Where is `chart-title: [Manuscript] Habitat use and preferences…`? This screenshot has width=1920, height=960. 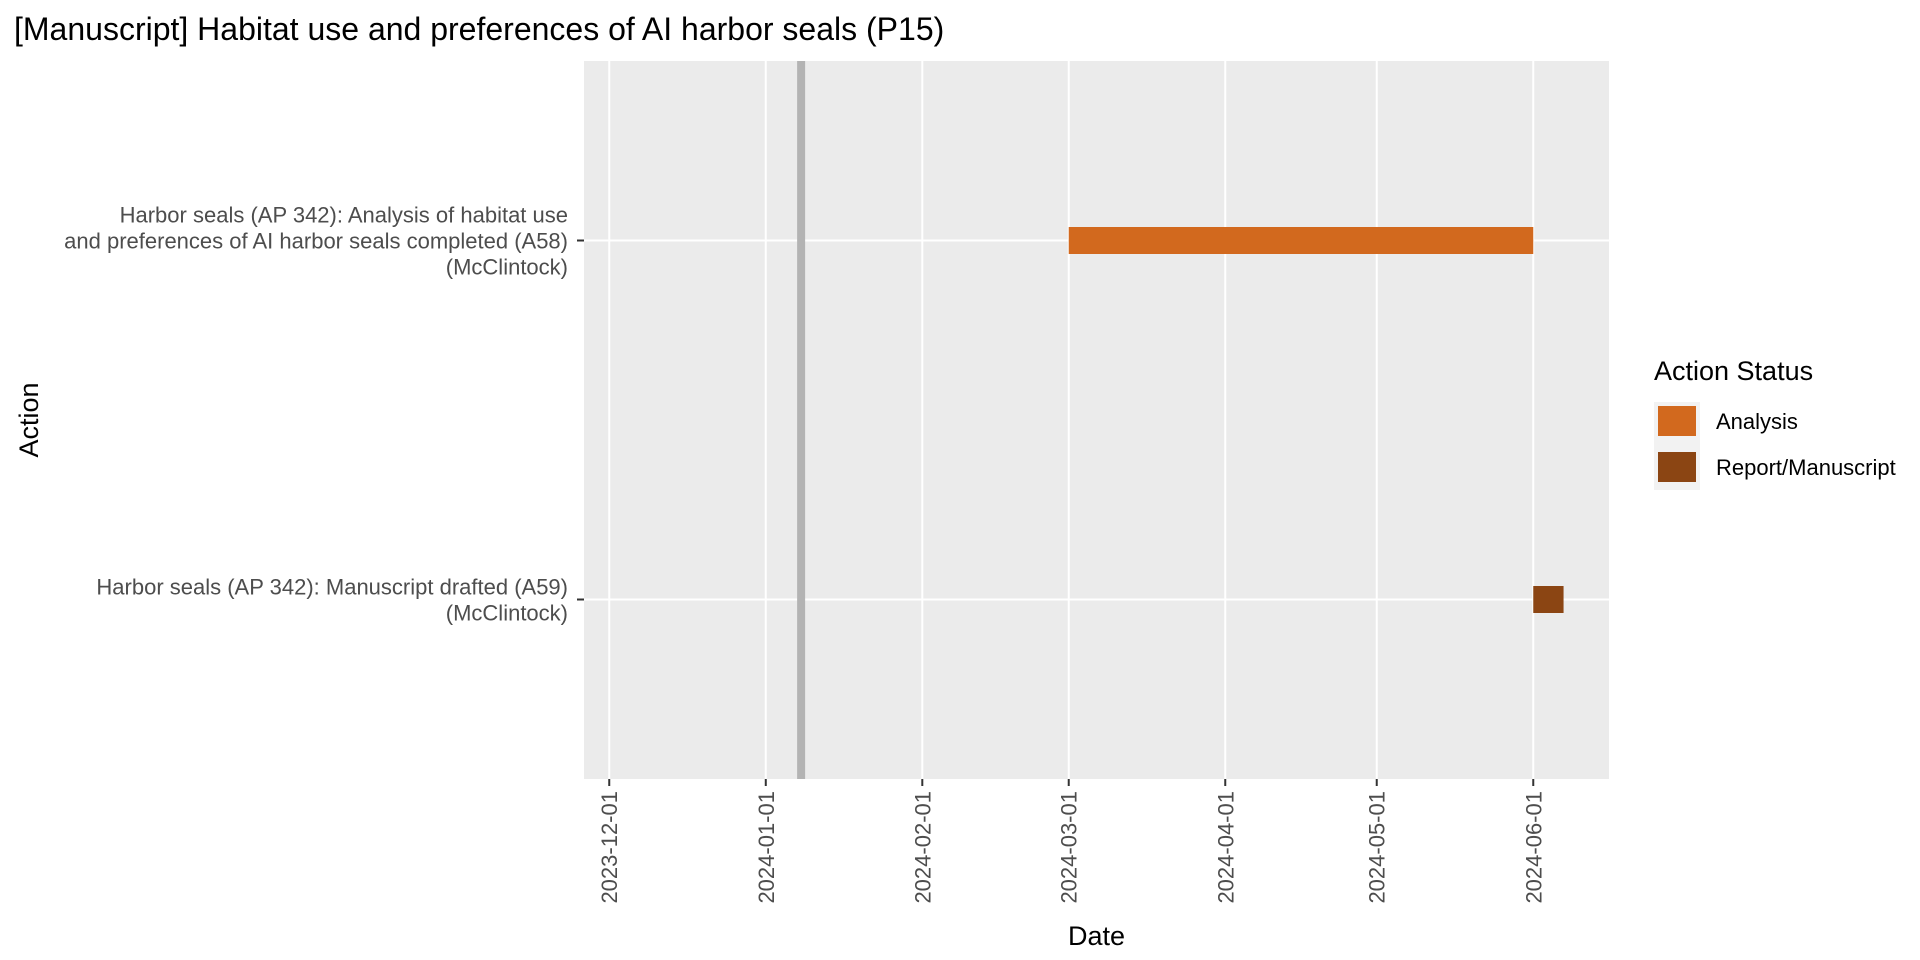 chart-title: [Manuscript] Habitat use and preferences… is located at coordinates (479, 29).